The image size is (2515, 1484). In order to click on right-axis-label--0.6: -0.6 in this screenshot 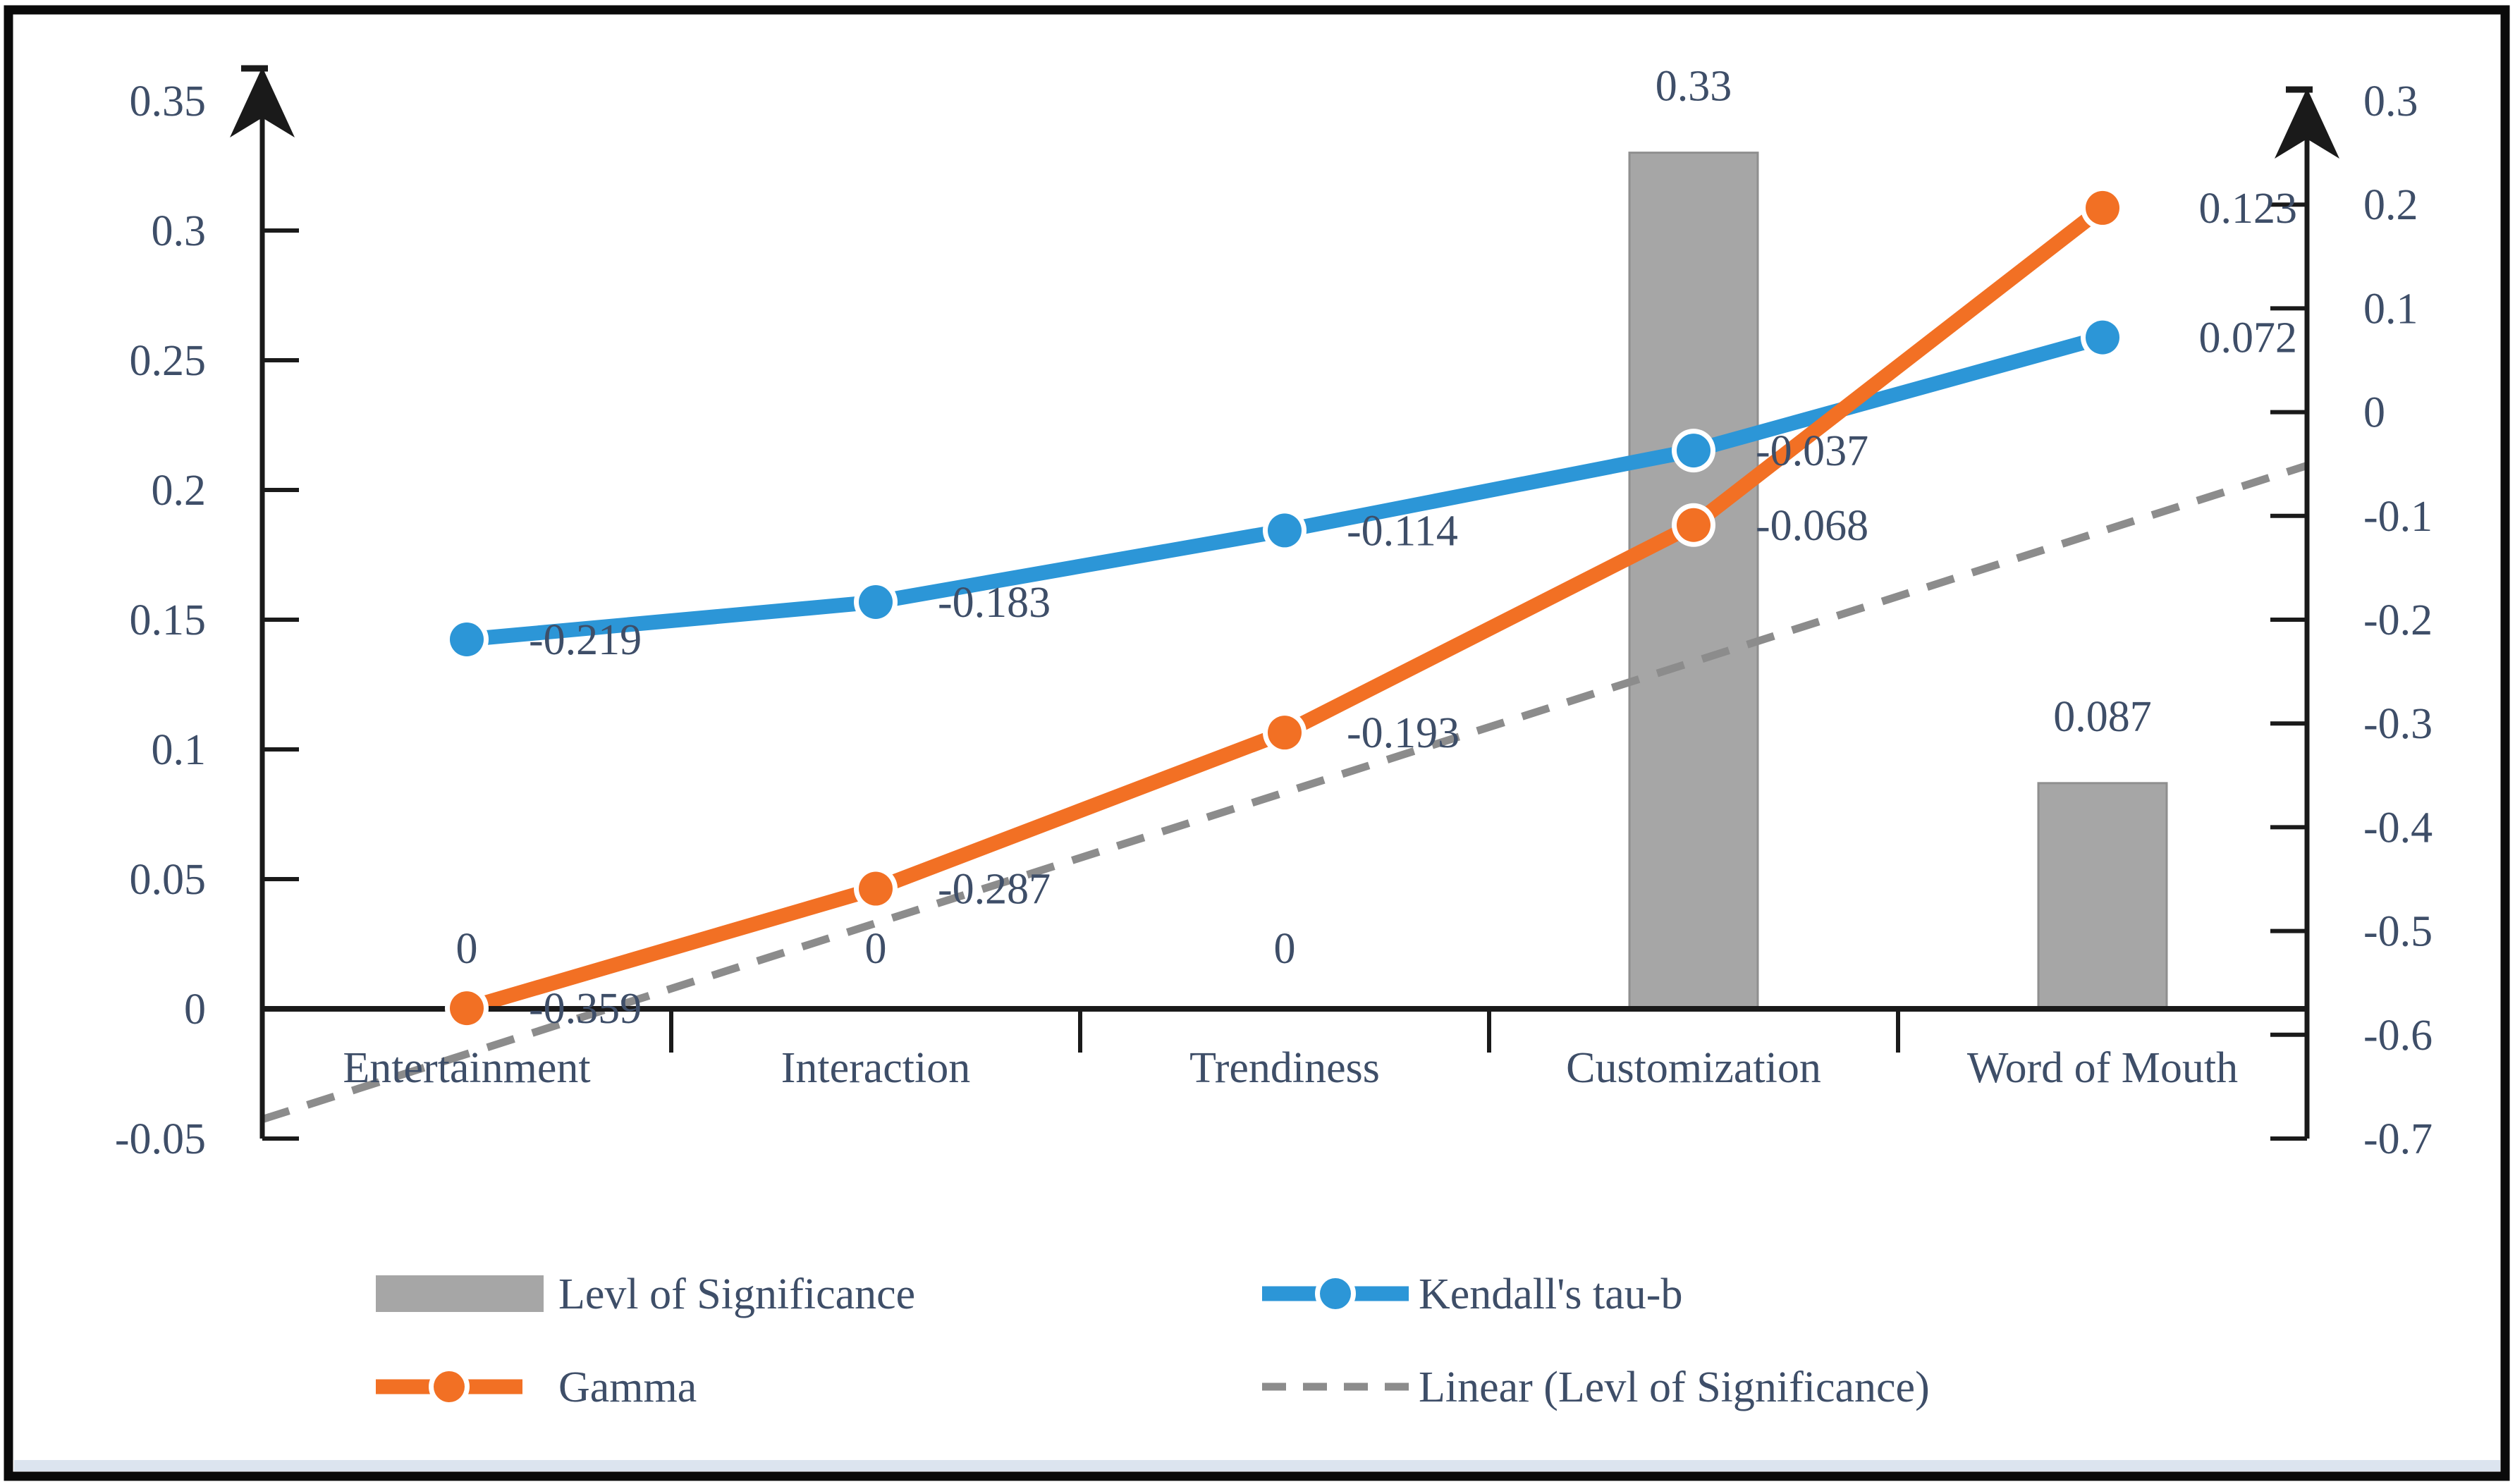, I will do `click(2398, 1036)`.